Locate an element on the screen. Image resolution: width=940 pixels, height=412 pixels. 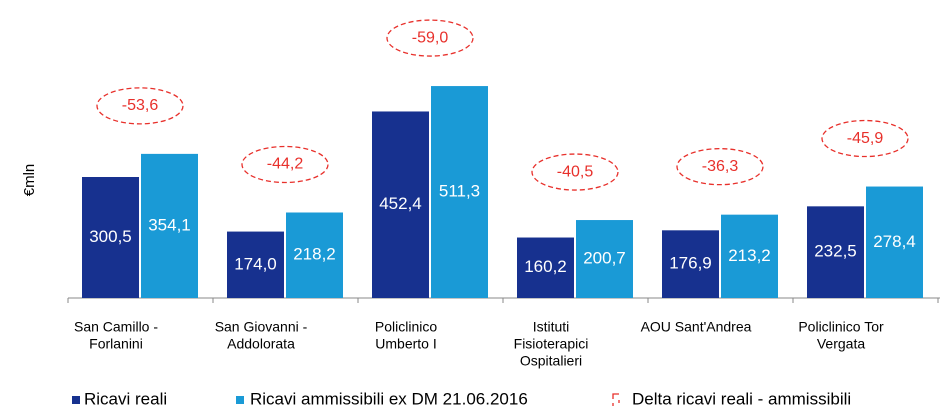
legend-label: Ricavi reali is located at coordinates (125, 398).